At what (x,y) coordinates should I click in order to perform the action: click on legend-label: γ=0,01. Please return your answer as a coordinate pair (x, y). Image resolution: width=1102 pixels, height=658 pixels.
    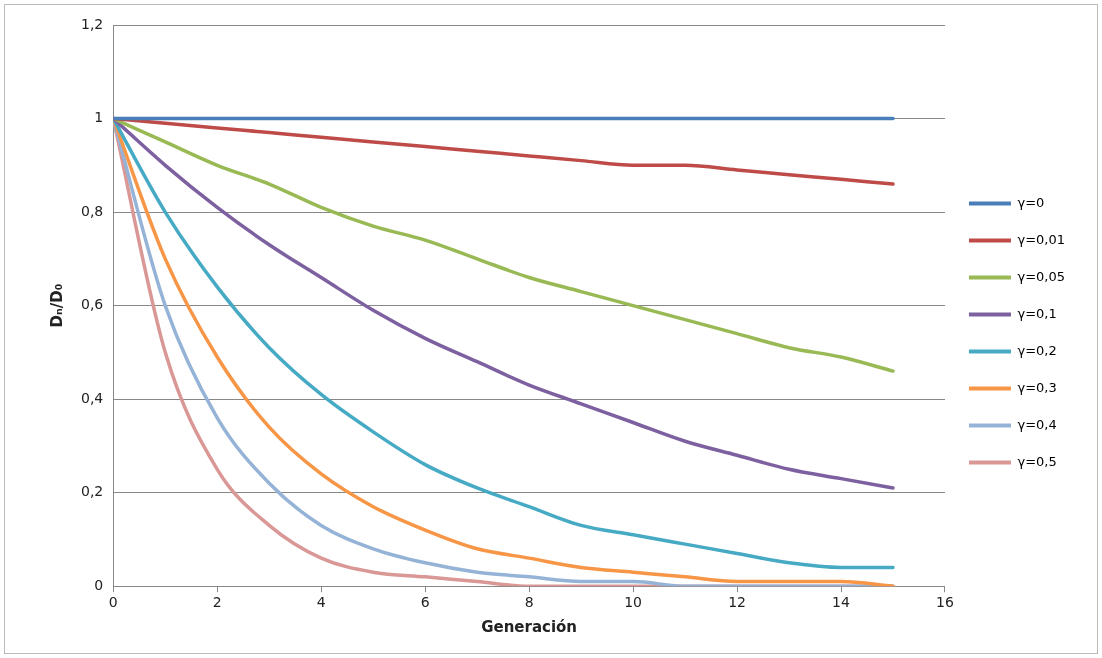
    Looking at the image, I should click on (1041, 239).